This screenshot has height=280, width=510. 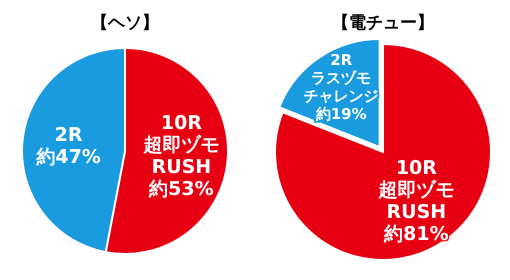 What do you see at coordinates (341, 114) in the screenshot?
I see `data-label: 約19%` at bounding box center [341, 114].